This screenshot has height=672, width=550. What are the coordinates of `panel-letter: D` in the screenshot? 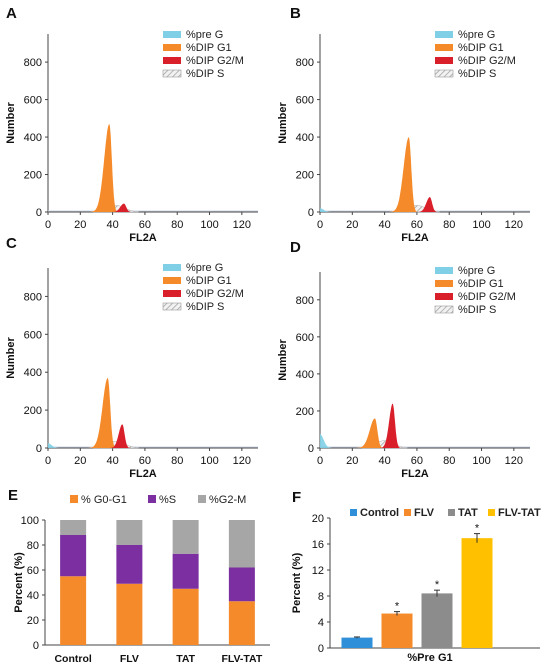 It's located at (295, 247).